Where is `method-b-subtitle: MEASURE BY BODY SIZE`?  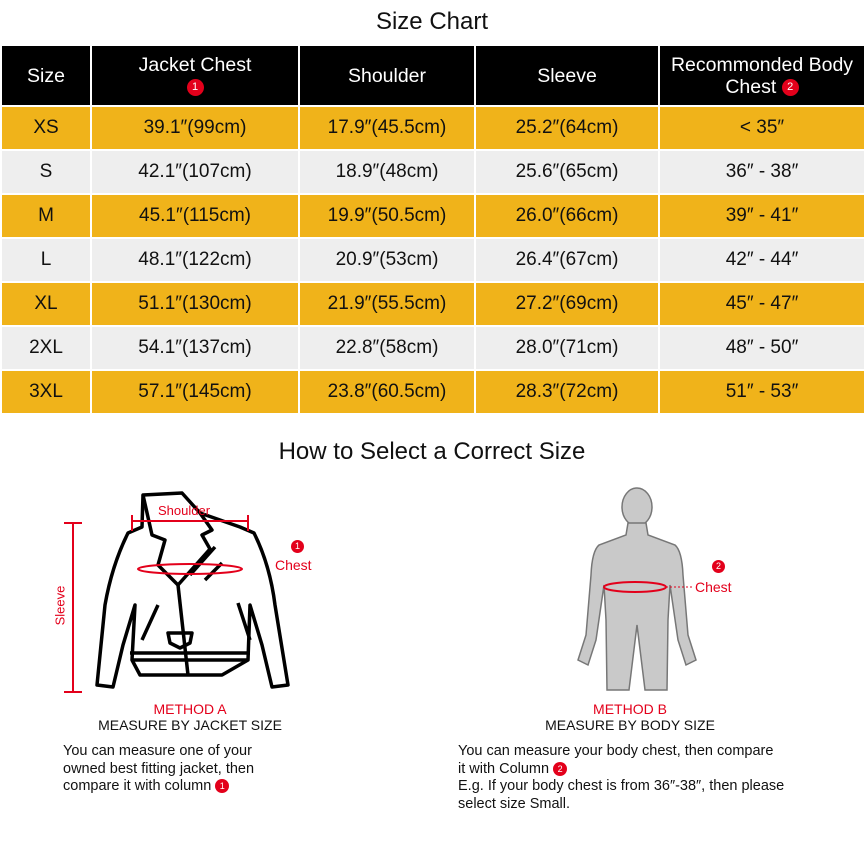
method-b-subtitle: MEASURE BY BODY SIZE is located at coordinates (630, 725).